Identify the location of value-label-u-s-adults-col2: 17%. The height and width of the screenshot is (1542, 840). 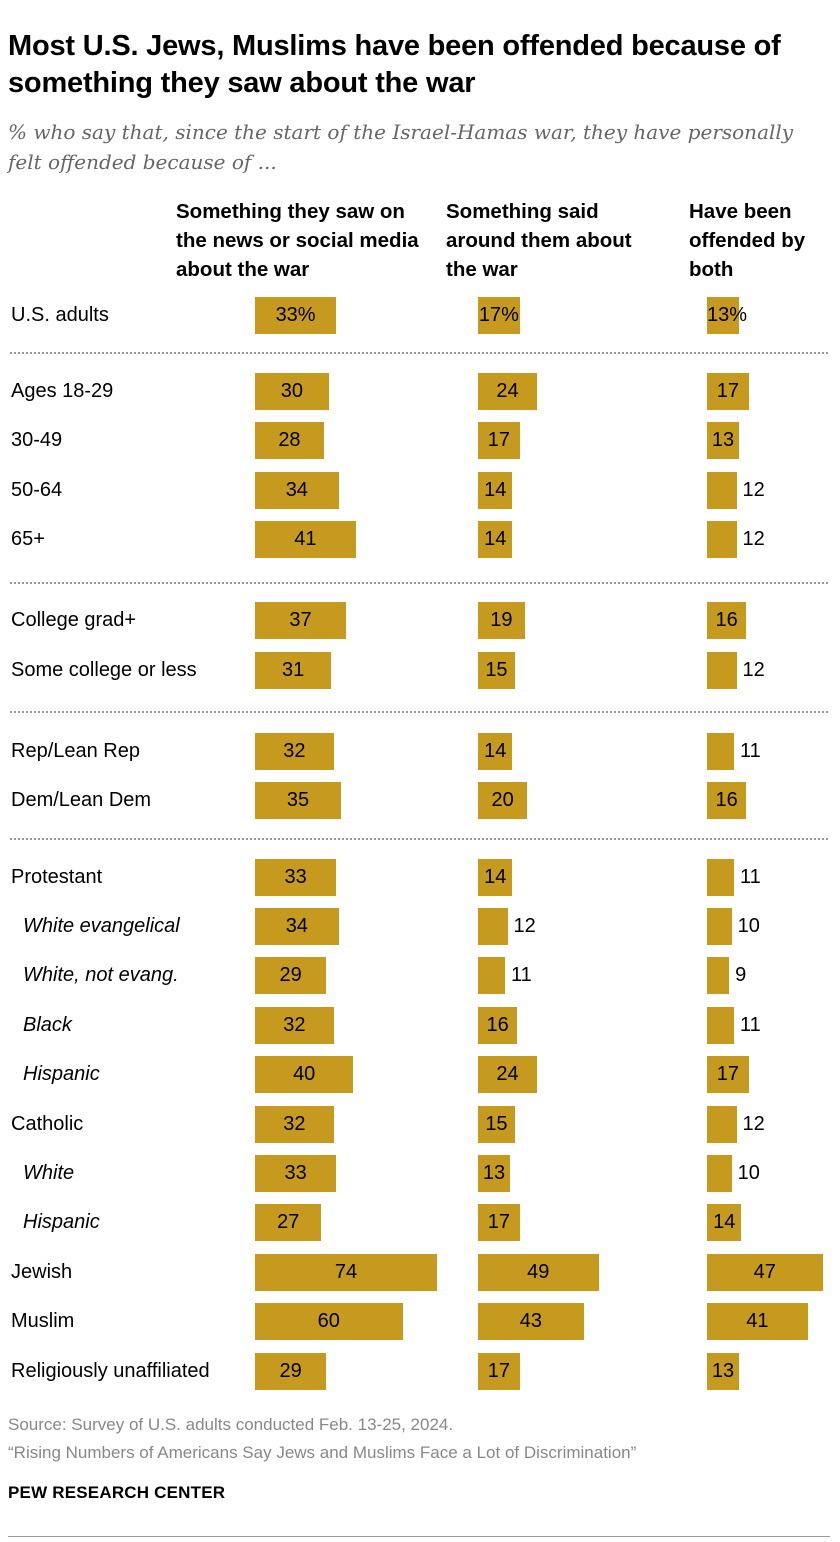
(498, 315).